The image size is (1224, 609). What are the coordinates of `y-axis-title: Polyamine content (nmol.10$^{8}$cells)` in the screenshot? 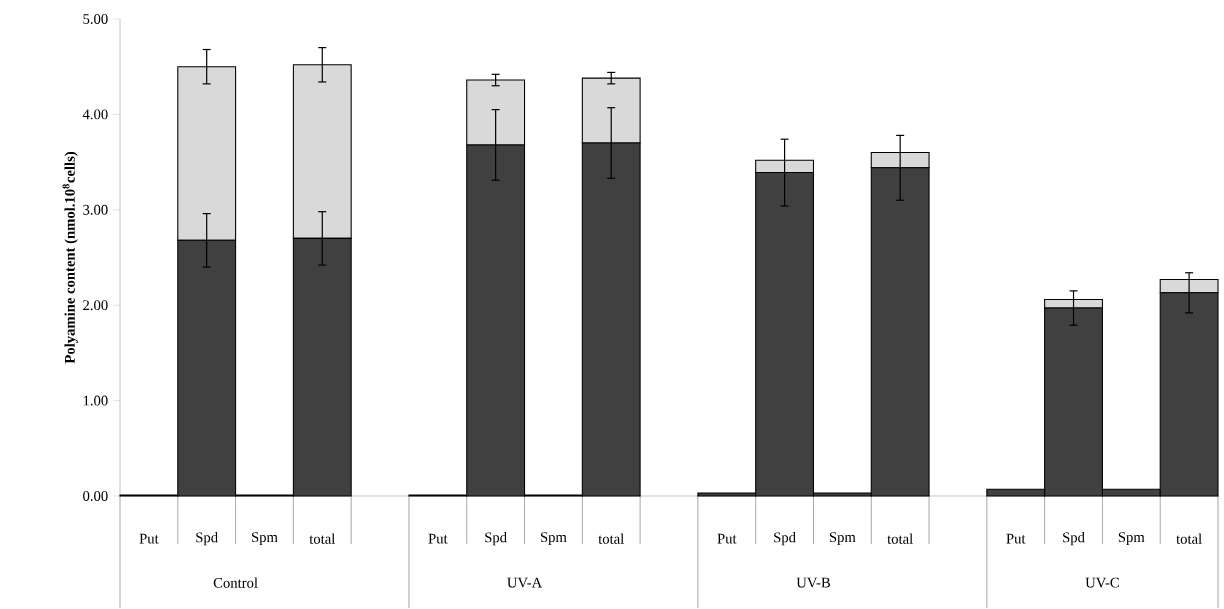 It's located at (70, 257).